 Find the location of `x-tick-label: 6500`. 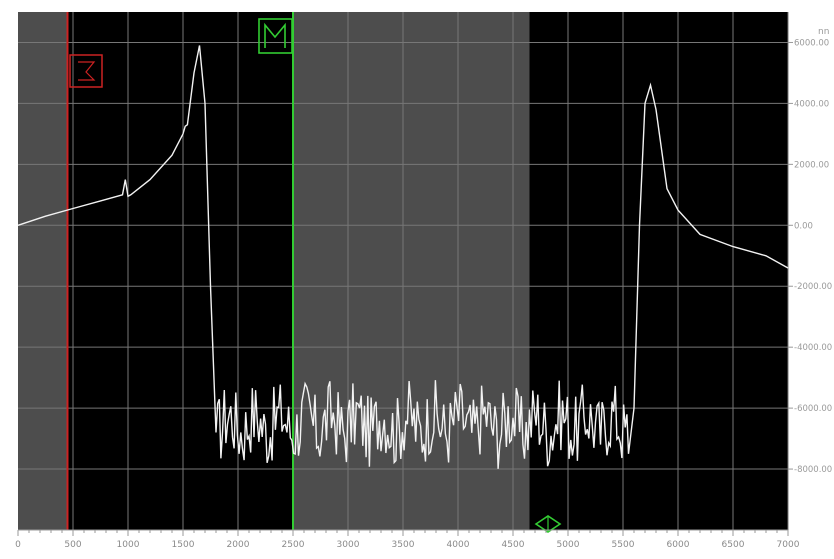

x-tick-label: 6500 is located at coordinates (733, 545).